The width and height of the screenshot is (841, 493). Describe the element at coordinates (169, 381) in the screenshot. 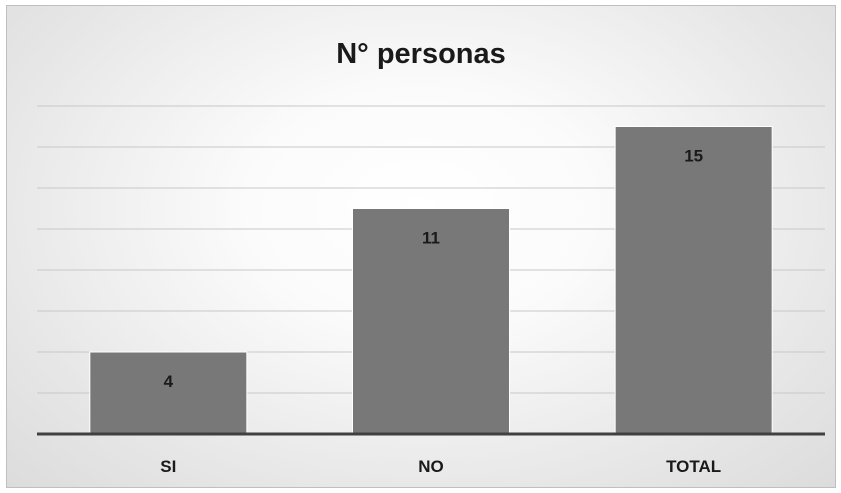

I see `data-label-si: 4` at that location.